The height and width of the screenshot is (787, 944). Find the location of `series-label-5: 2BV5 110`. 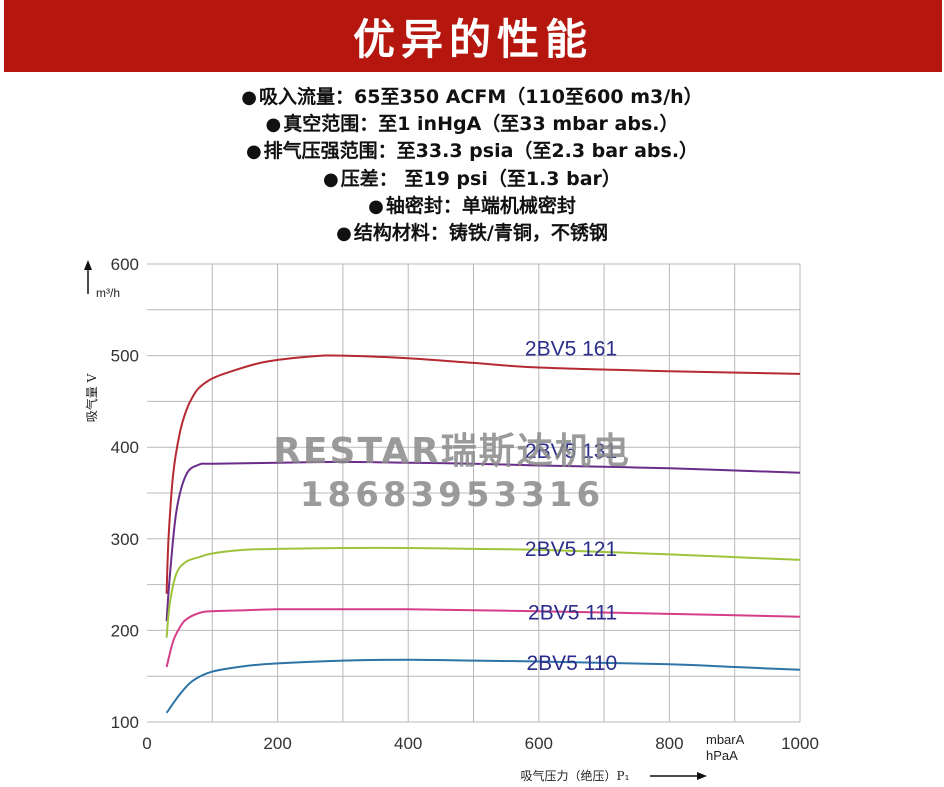

series-label-5: 2BV5 110 is located at coordinates (571, 663).